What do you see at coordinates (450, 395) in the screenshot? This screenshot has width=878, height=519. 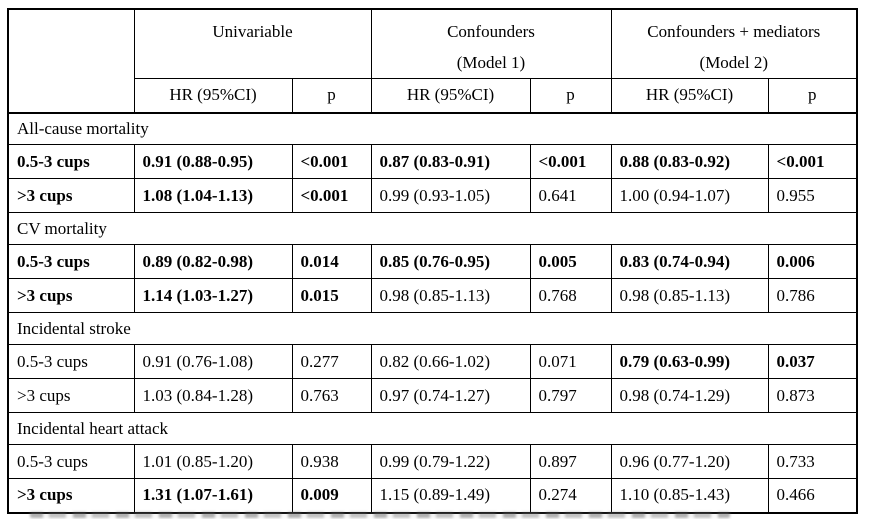 I see `hr-ci-cell: 0.97 (0.74-1.27)` at bounding box center [450, 395].